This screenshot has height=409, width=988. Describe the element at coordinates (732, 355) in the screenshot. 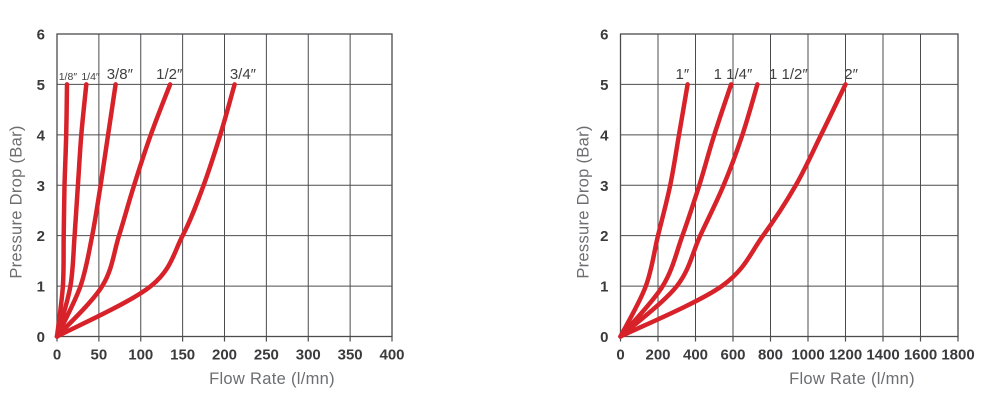

I see `x-tick-label: 600` at that location.